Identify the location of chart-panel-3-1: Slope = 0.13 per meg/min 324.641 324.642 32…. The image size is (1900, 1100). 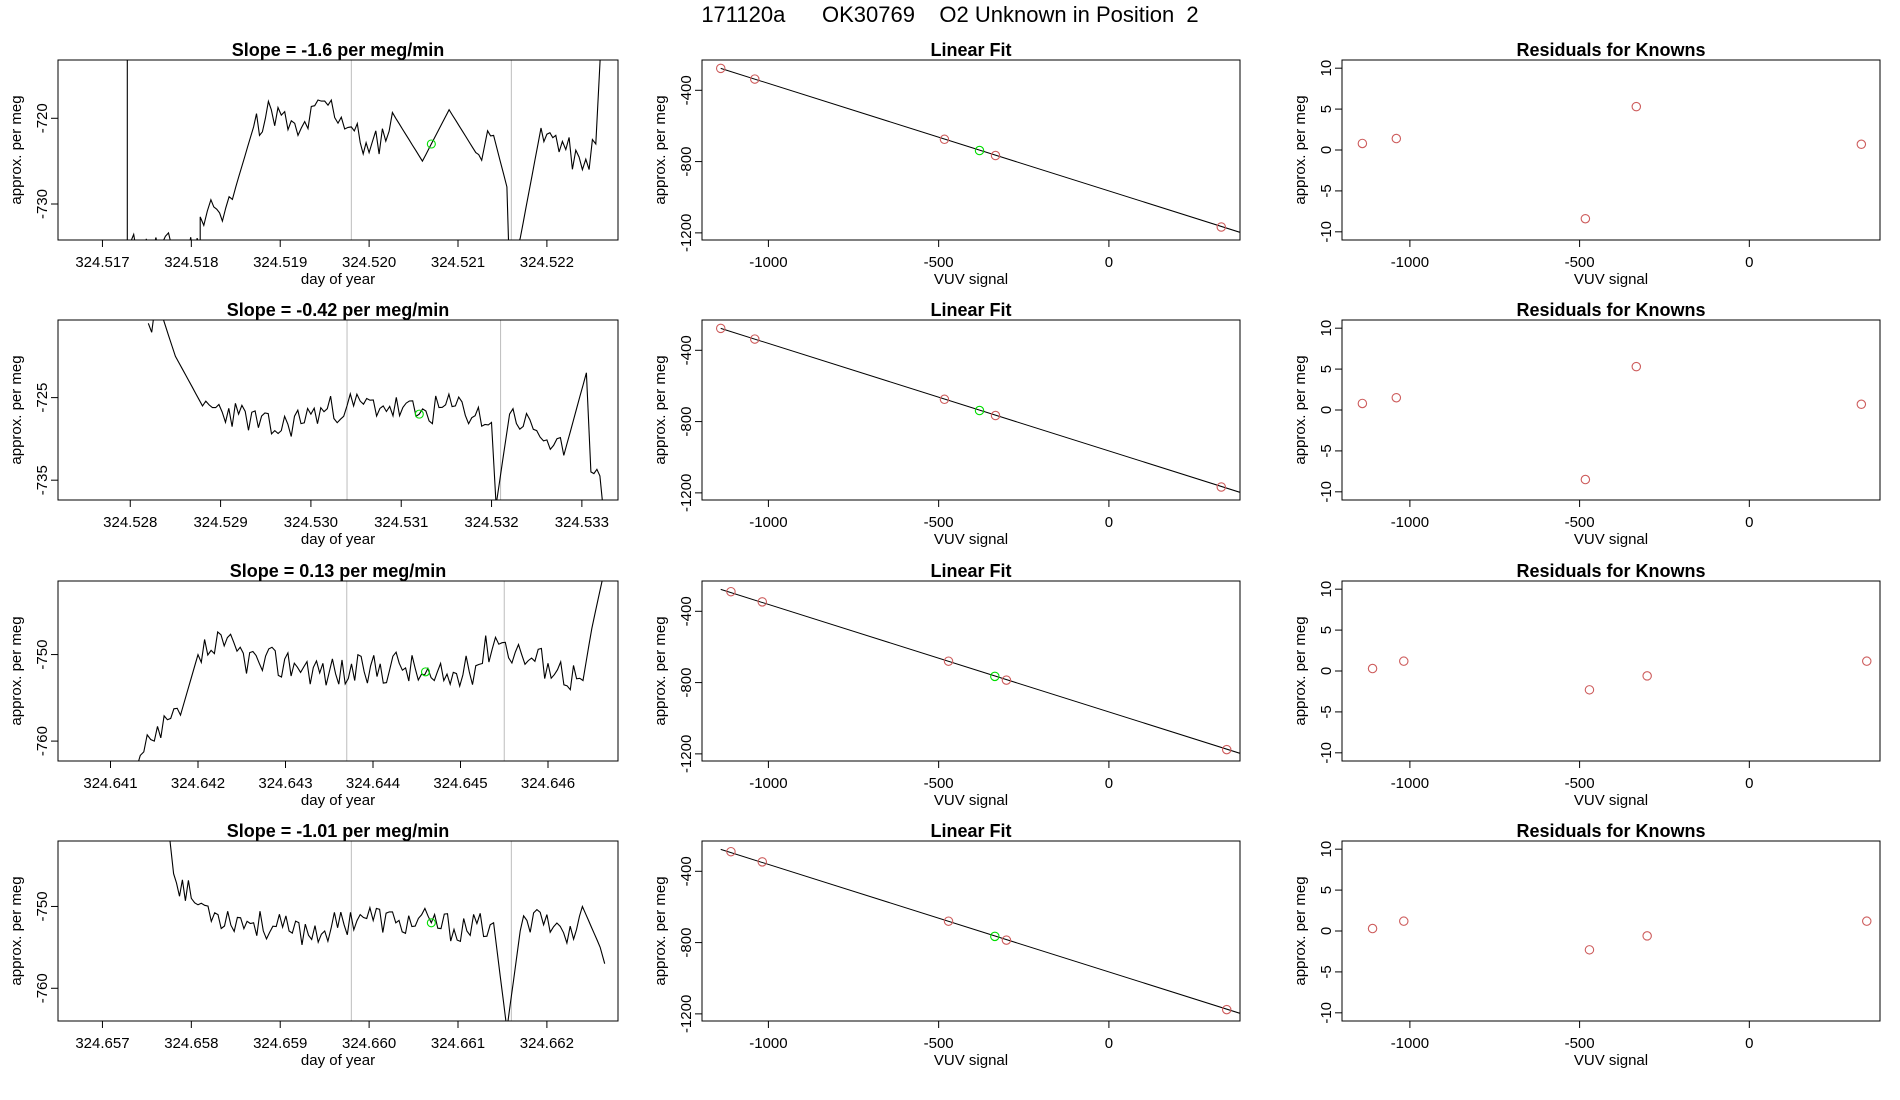
(313, 685).